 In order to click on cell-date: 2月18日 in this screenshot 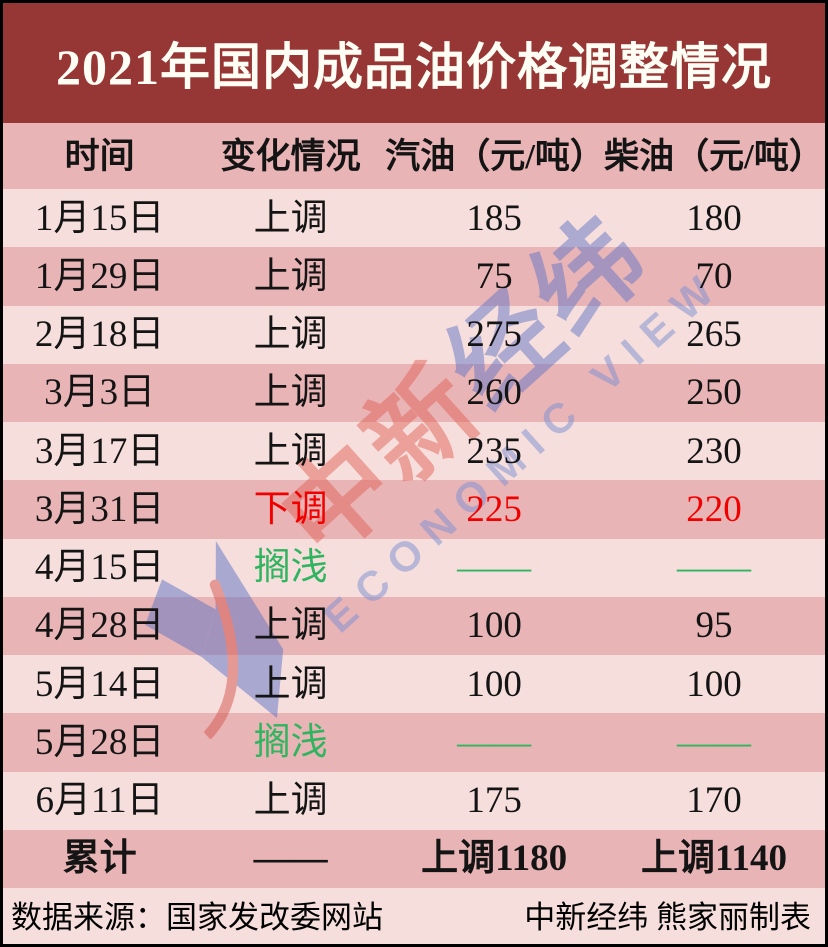, I will do `click(99, 335)`.